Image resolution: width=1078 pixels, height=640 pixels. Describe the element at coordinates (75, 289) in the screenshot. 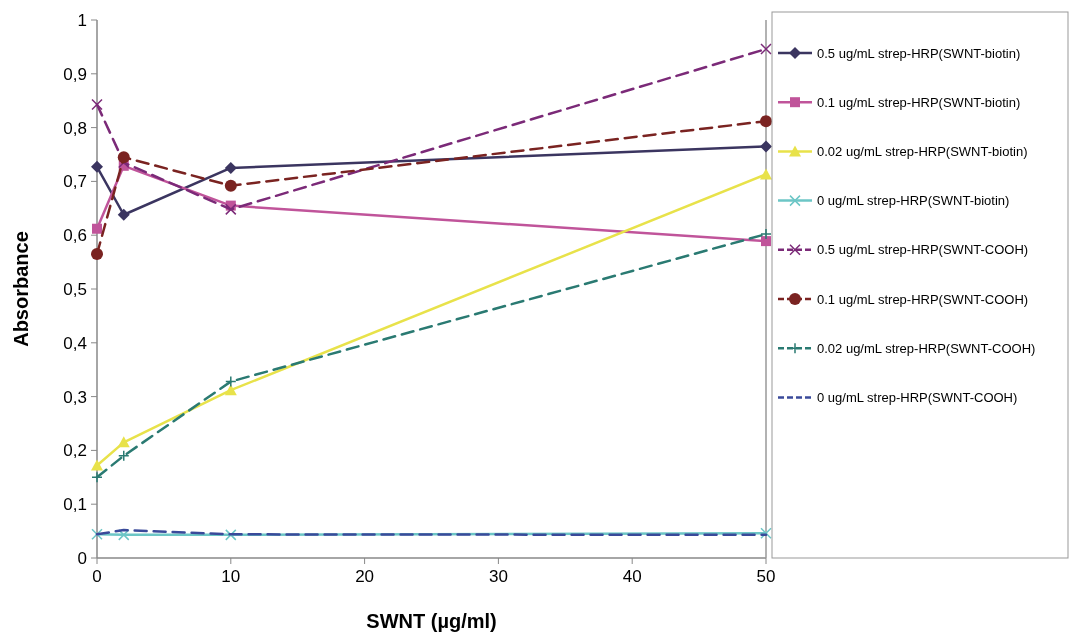

I see `y-tick-label: 0,5` at that location.